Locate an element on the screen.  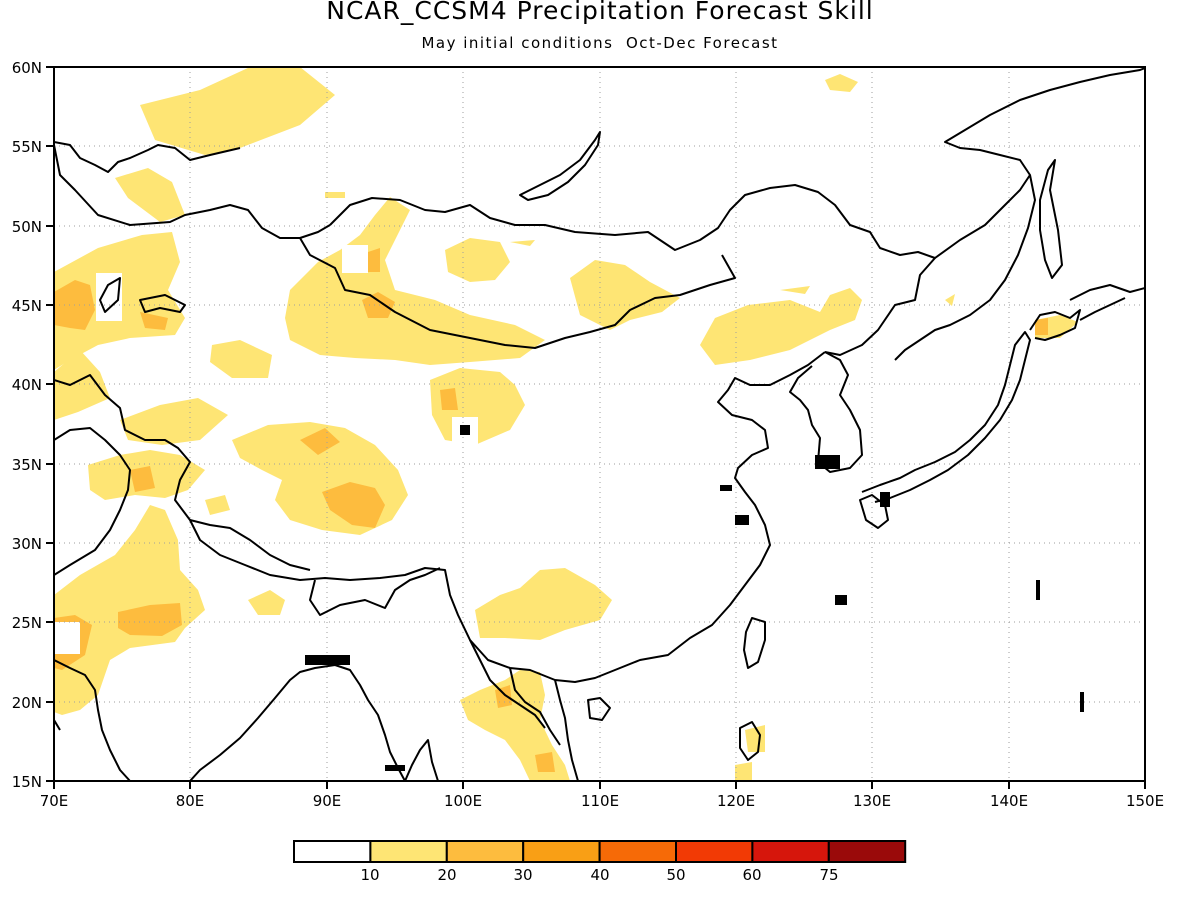
y-tick-label: 30N is located at coordinates (27, 544).